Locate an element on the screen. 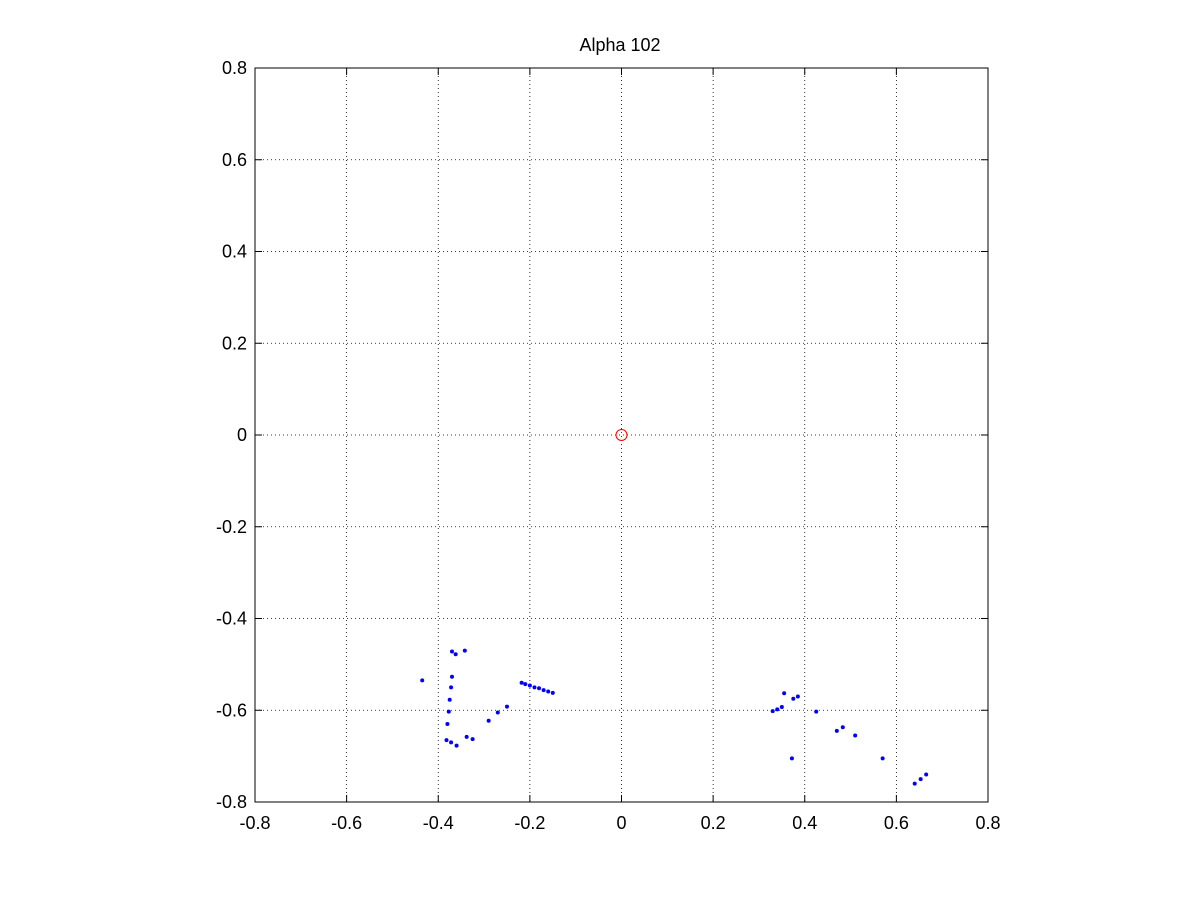 This screenshot has height=901, width=1201. x-tick-label: -0.6 is located at coordinates (346, 823).